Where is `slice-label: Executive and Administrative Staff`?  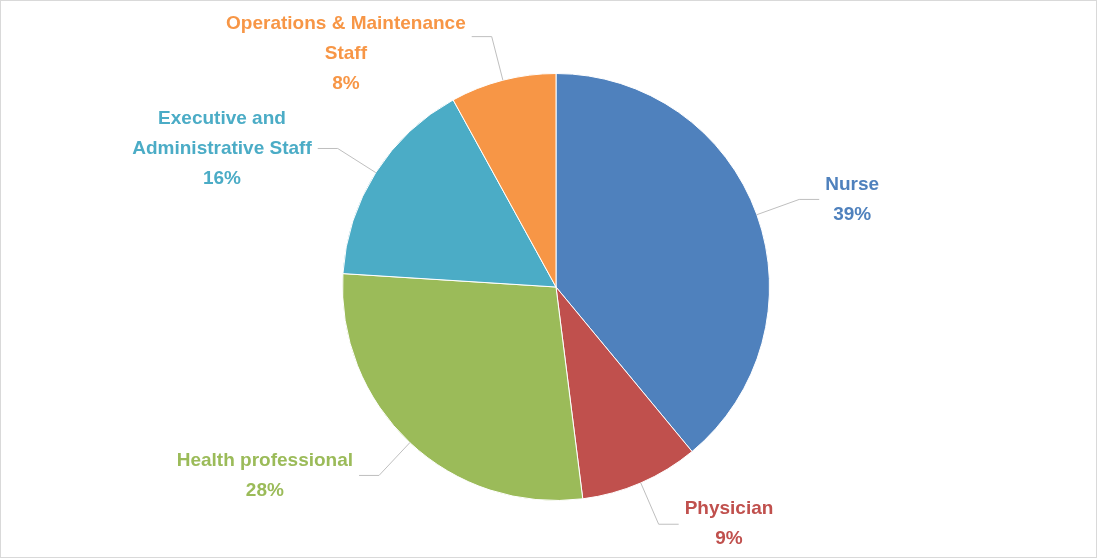
slice-label: Executive and Administrative Staff is located at coordinates (222, 132).